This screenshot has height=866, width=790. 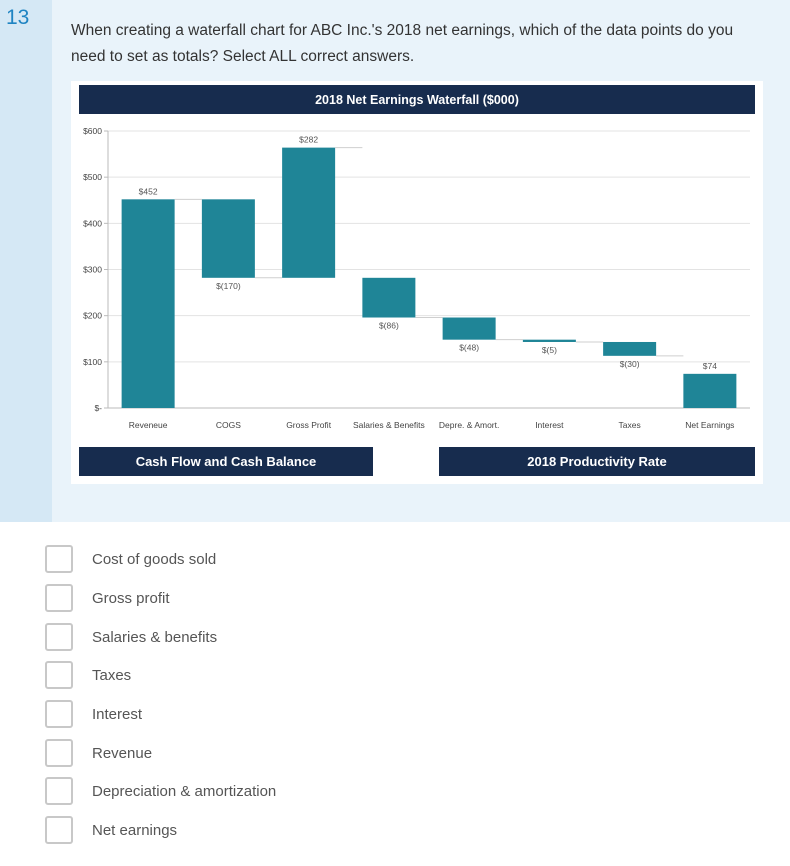 I want to click on y-tick-label: $-, so click(x=98, y=408).